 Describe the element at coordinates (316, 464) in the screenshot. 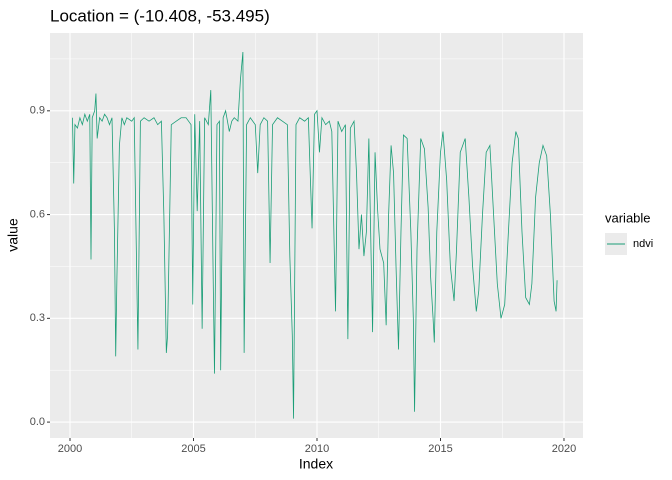

I see `x-axis-label: Index` at that location.